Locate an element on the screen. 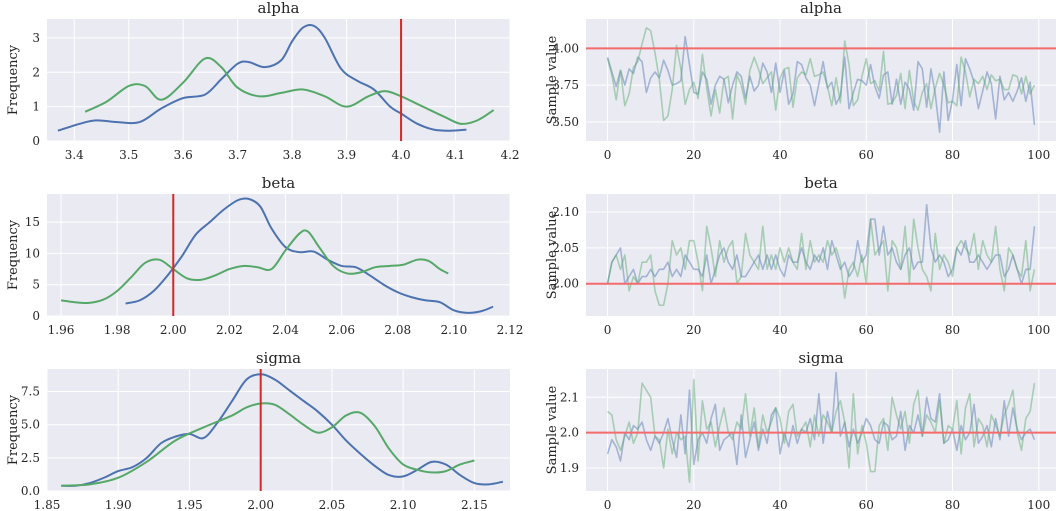 This screenshot has width=1056, height=511. x-tick-label: 3.5 is located at coordinates (128, 155).